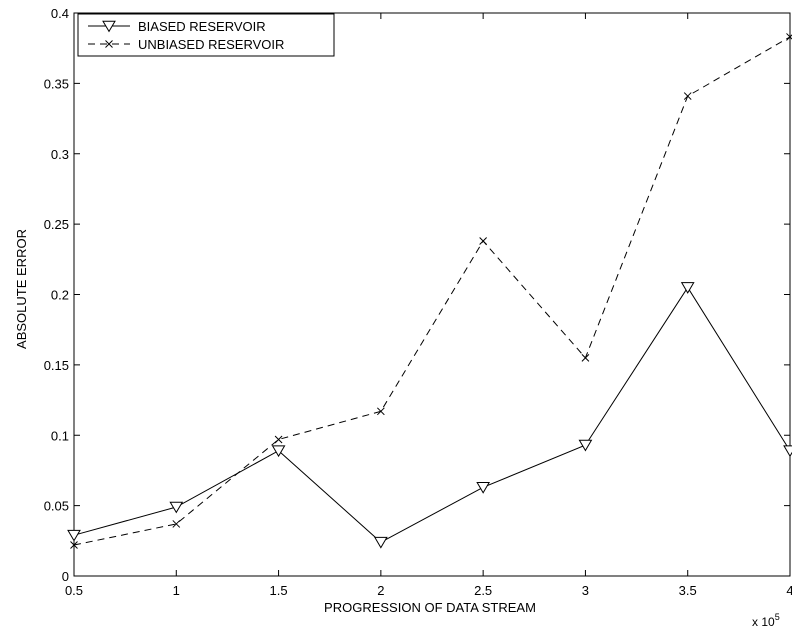 The width and height of the screenshot is (792, 626). What do you see at coordinates (21, 289) in the screenshot?
I see `y-axis-label: ABSOLUTE ERROR` at bounding box center [21, 289].